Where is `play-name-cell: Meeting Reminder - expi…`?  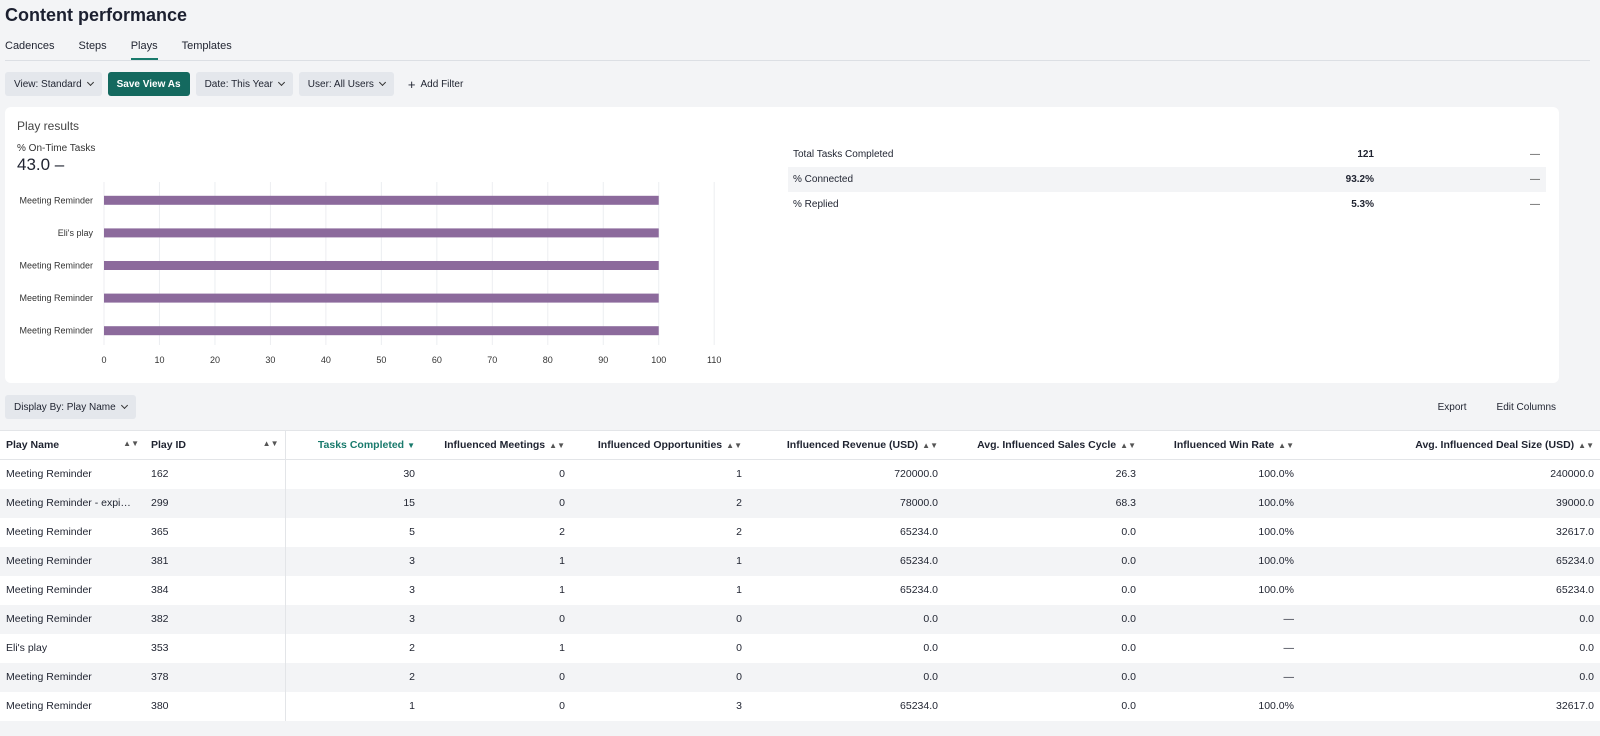 play-name-cell: Meeting Reminder - expi… is located at coordinates (68, 503).